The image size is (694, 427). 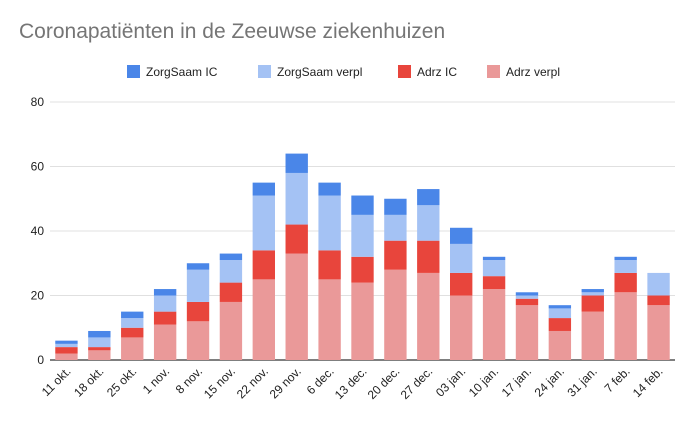 What do you see at coordinates (263, 319) in the screenshot?
I see `bar-adrz-verpl-22-nov` at bounding box center [263, 319].